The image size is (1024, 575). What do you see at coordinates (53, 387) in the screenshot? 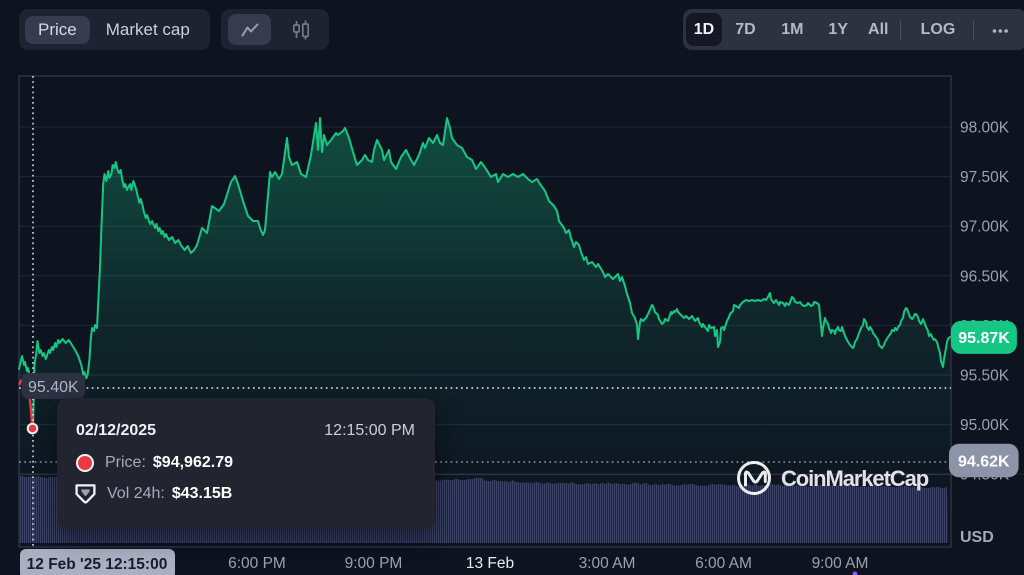
I see `svg-text: 95.40K` at bounding box center [53, 387].